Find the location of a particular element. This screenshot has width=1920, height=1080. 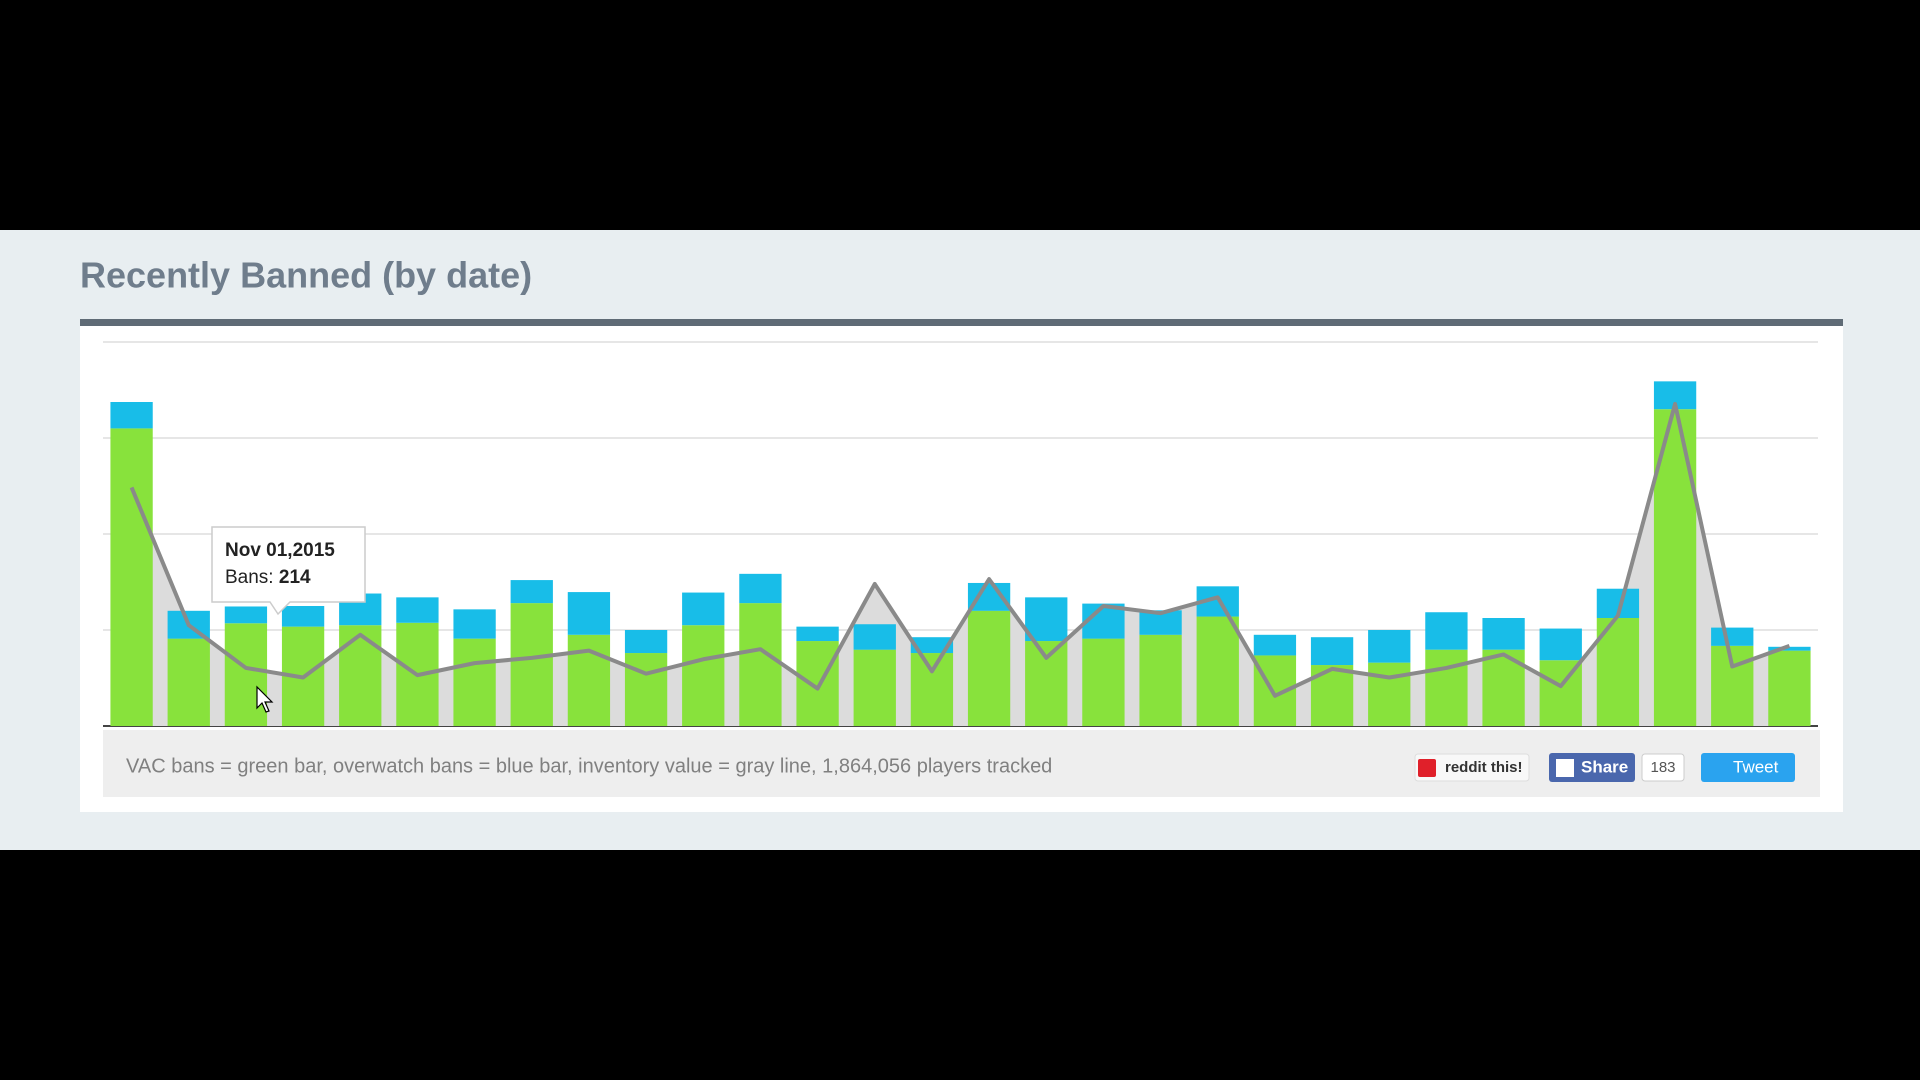

share-count-box is located at coordinates (1663, 767).